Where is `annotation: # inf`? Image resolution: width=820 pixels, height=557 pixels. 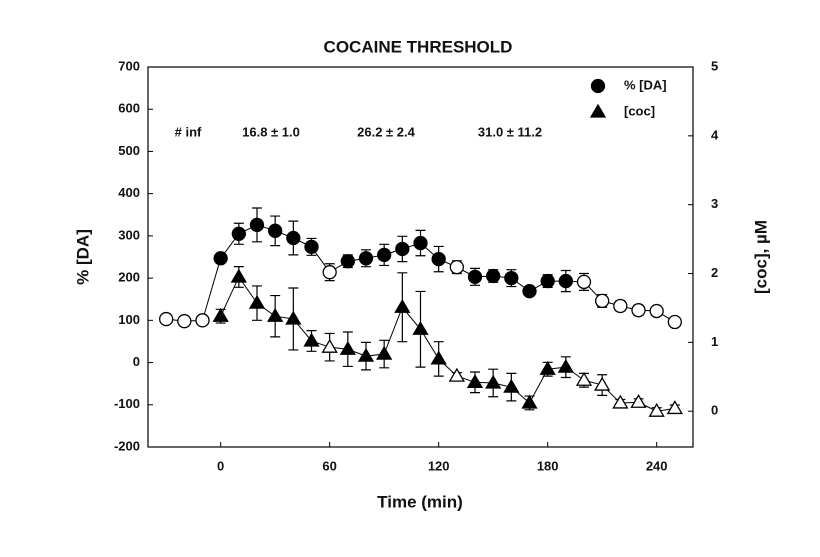
annotation: # inf is located at coordinates (188, 131).